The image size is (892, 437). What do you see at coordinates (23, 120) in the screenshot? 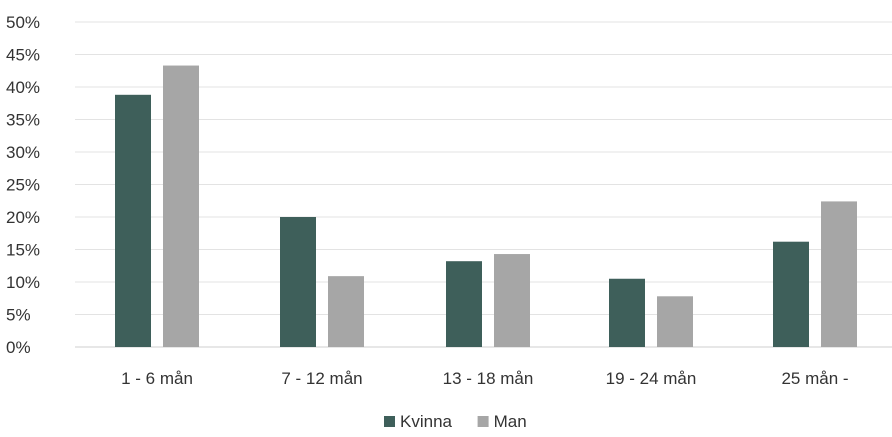
I see `y-tick-label: 35%` at bounding box center [23, 120].